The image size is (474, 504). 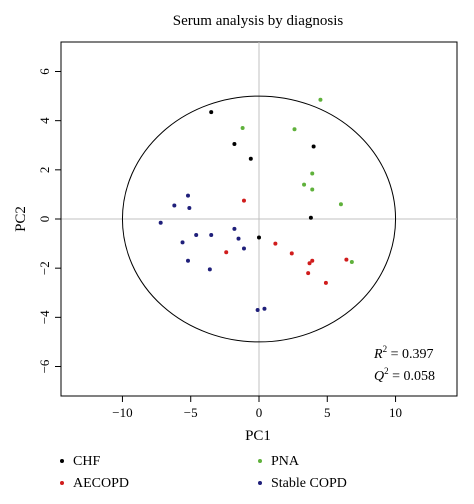 I want to click on x-tick-label: −5, so click(x=191, y=412).